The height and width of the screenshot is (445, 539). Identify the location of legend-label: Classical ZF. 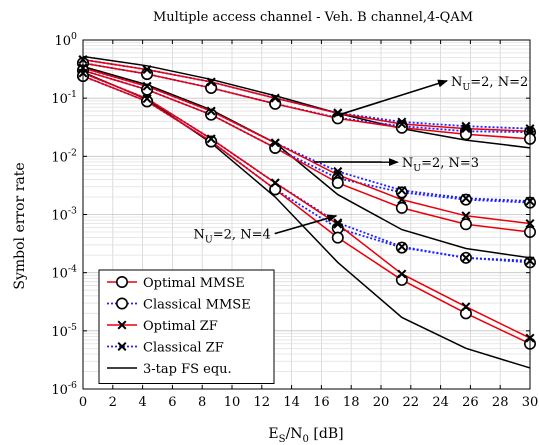
(183, 348).